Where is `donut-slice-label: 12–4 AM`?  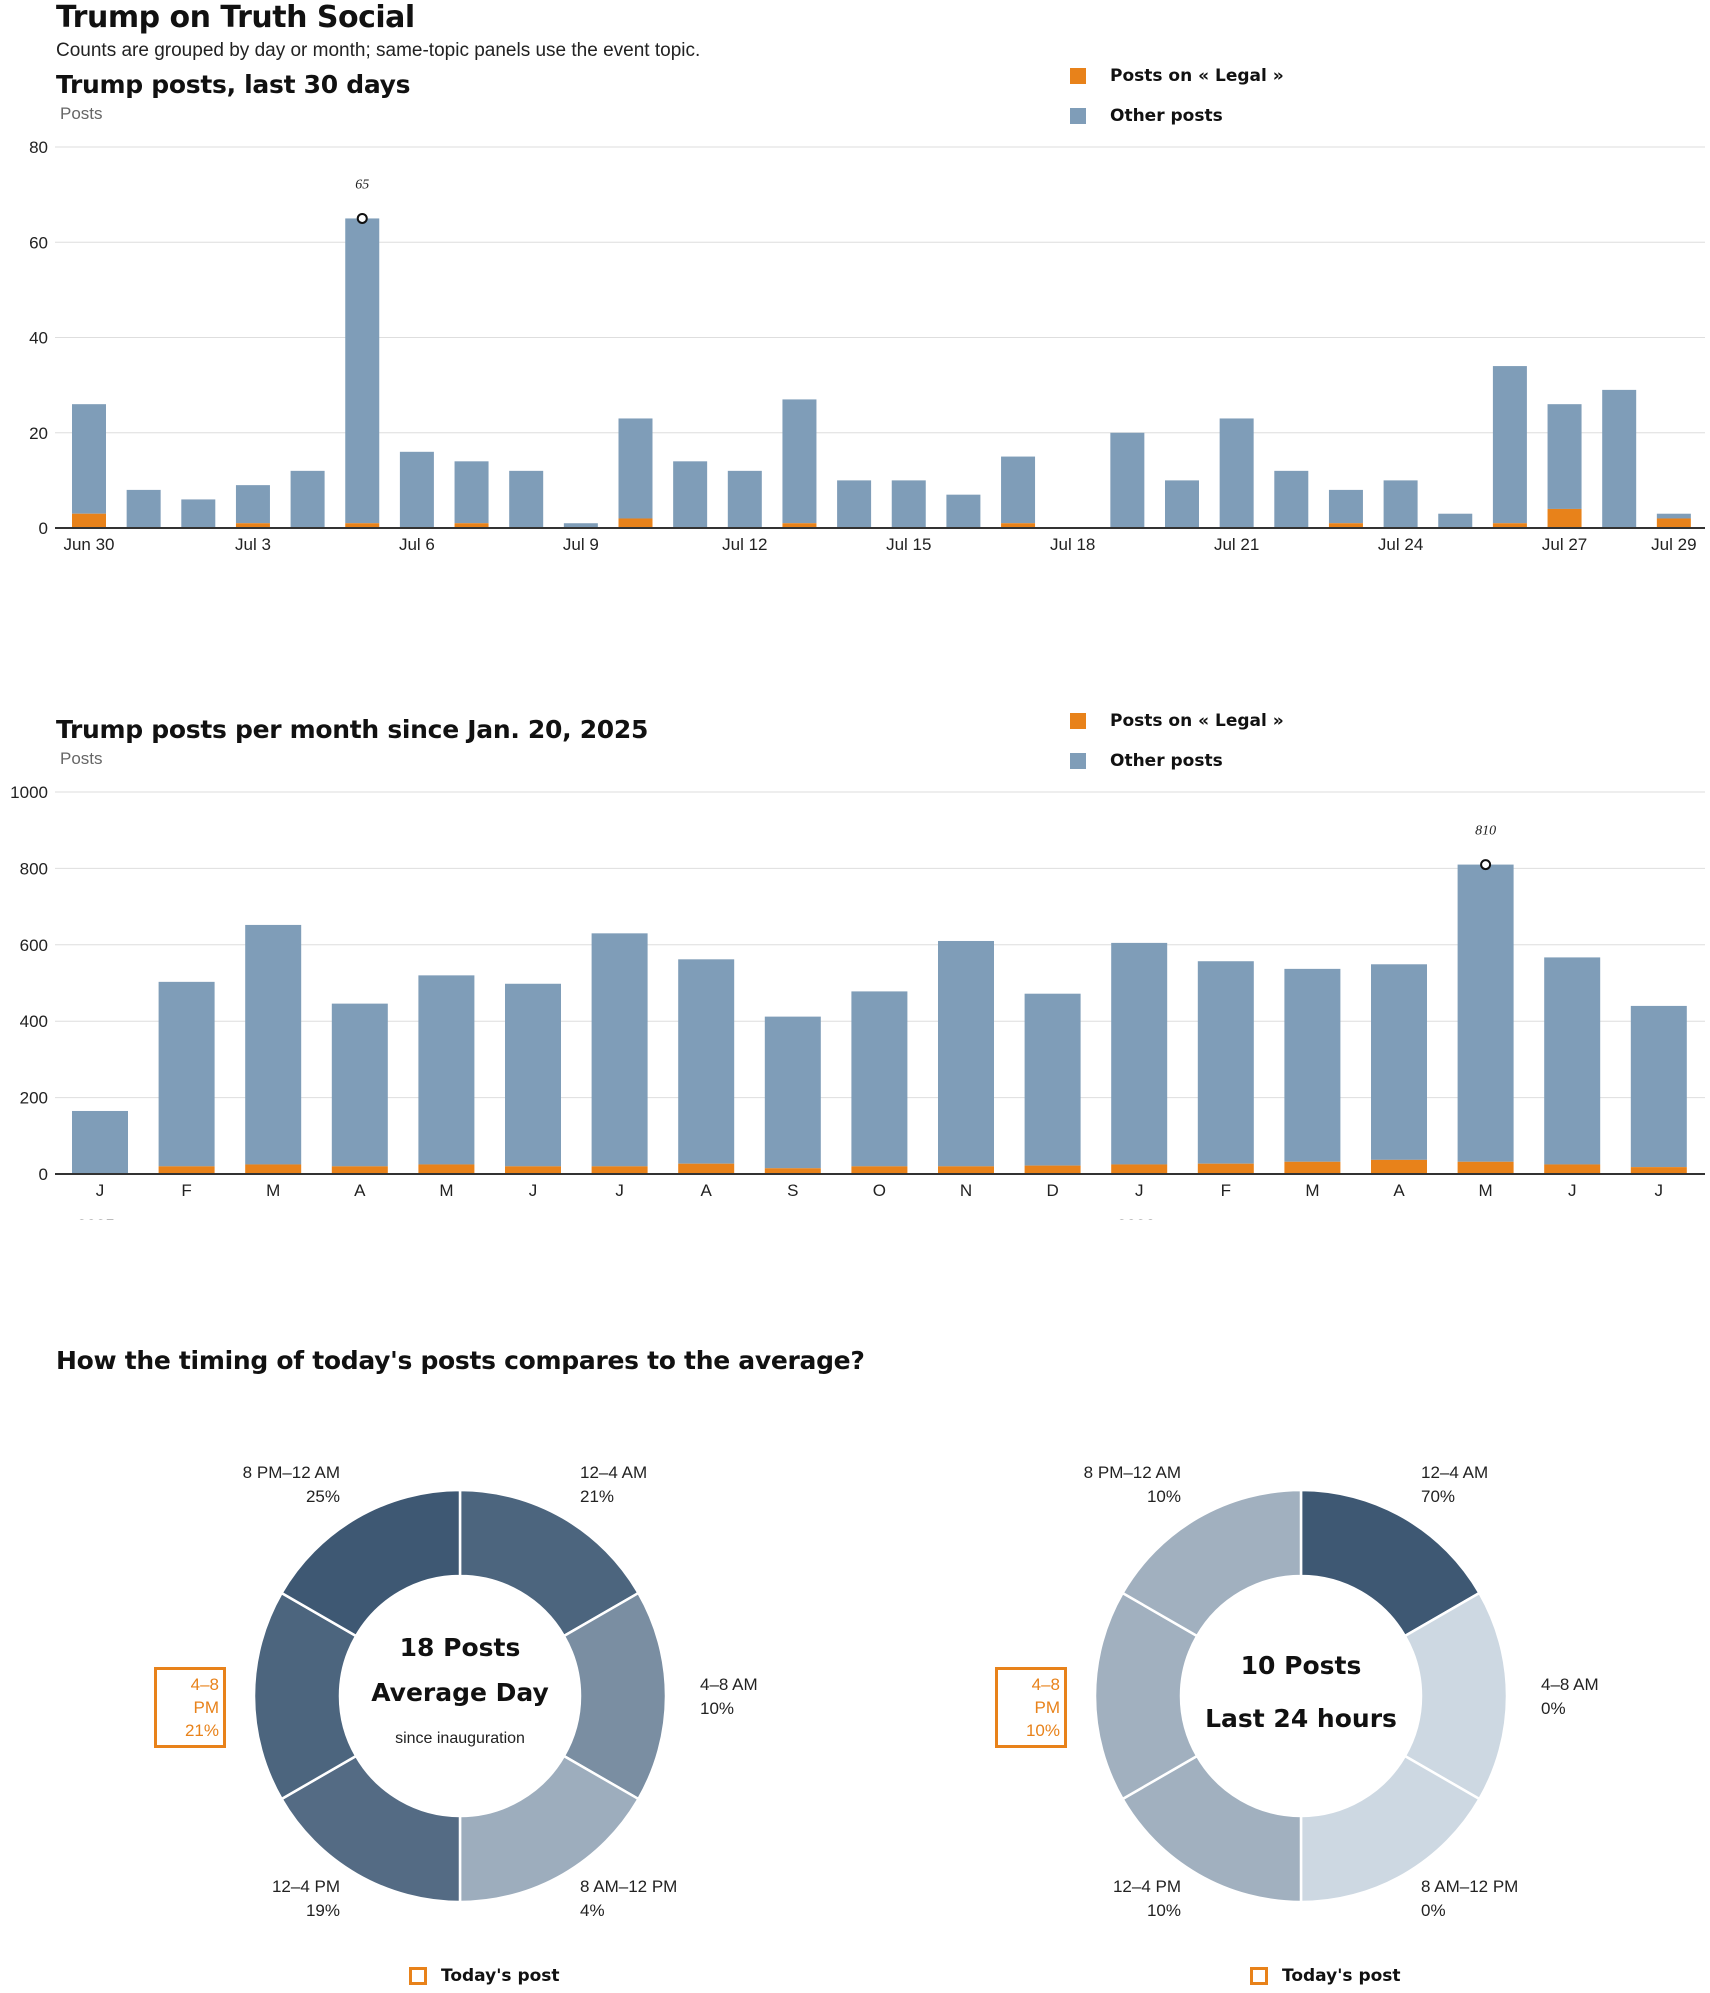 donut-slice-label: 12–4 AM is located at coordinates (1454, 1472).